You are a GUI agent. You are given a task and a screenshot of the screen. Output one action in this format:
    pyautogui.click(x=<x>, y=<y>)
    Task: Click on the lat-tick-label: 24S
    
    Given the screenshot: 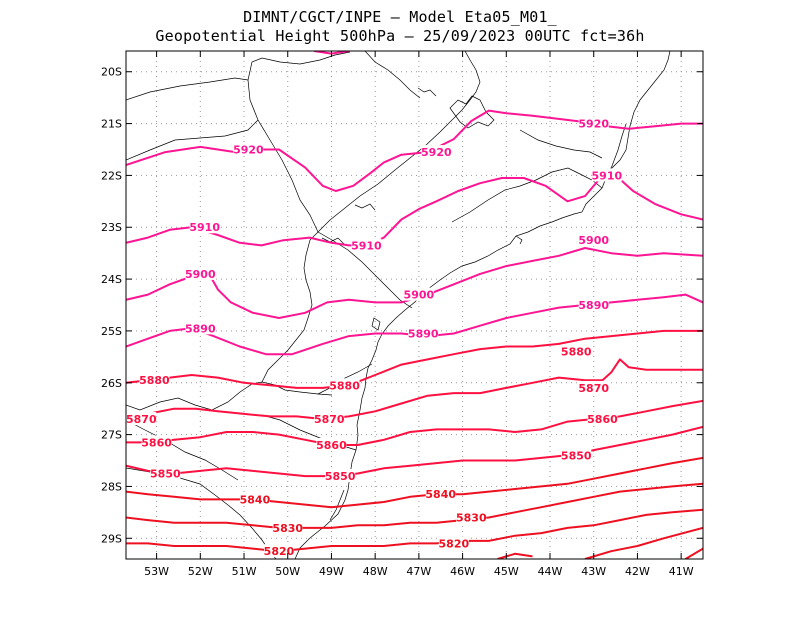 What is the action you would take?
    pyautogui.click(x=111, y=279)
    